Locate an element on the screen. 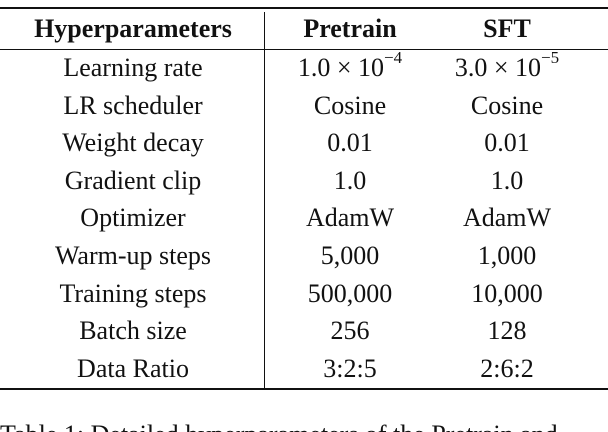  exponent: −5 is located at coordinates (550, 57).